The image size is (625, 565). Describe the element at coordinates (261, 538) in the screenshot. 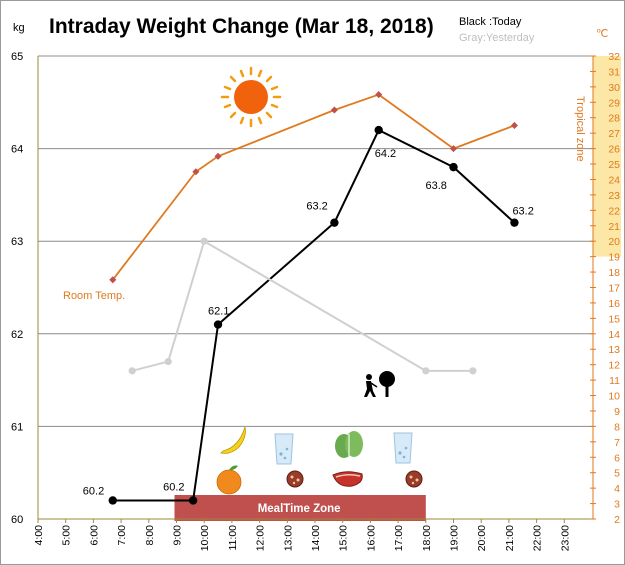

I see `x-tick-label: 12:00` at that location.